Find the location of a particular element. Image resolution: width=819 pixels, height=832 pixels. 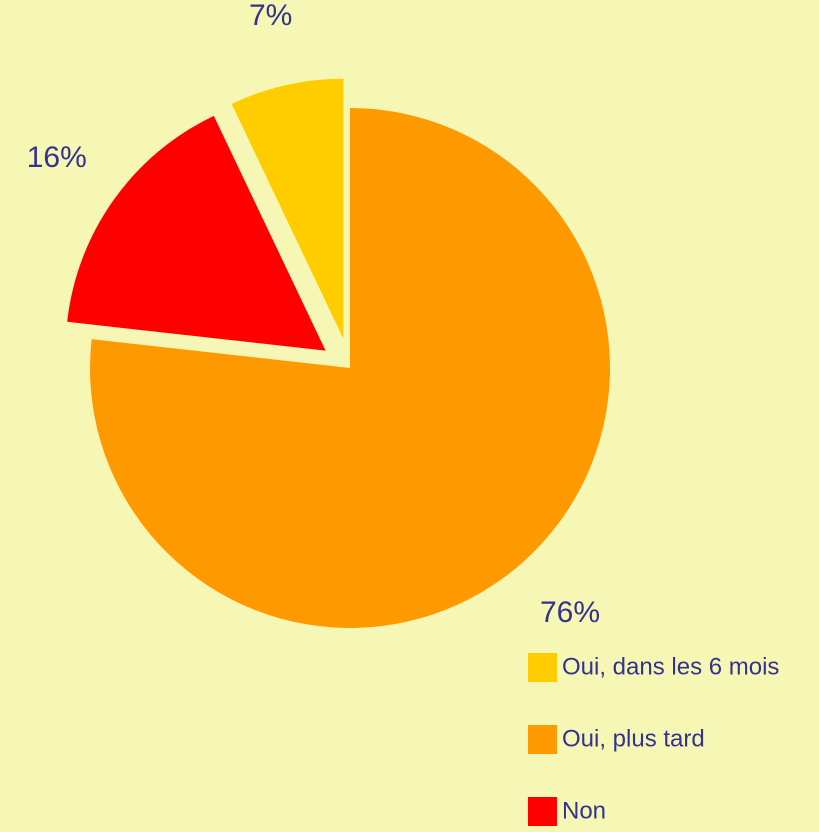

slice-label: 76% is located at coordinates (570, 612).